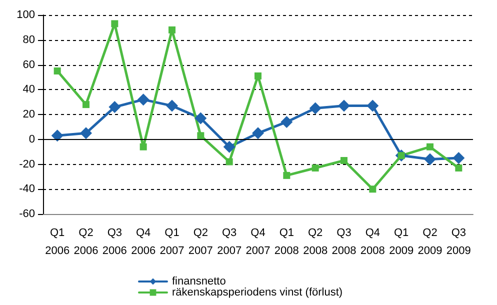  What do you see at coordinates (200, 242) in the screenshot?
I see `x-tick-label: Q2 2007` at bounding box center [200, 242].